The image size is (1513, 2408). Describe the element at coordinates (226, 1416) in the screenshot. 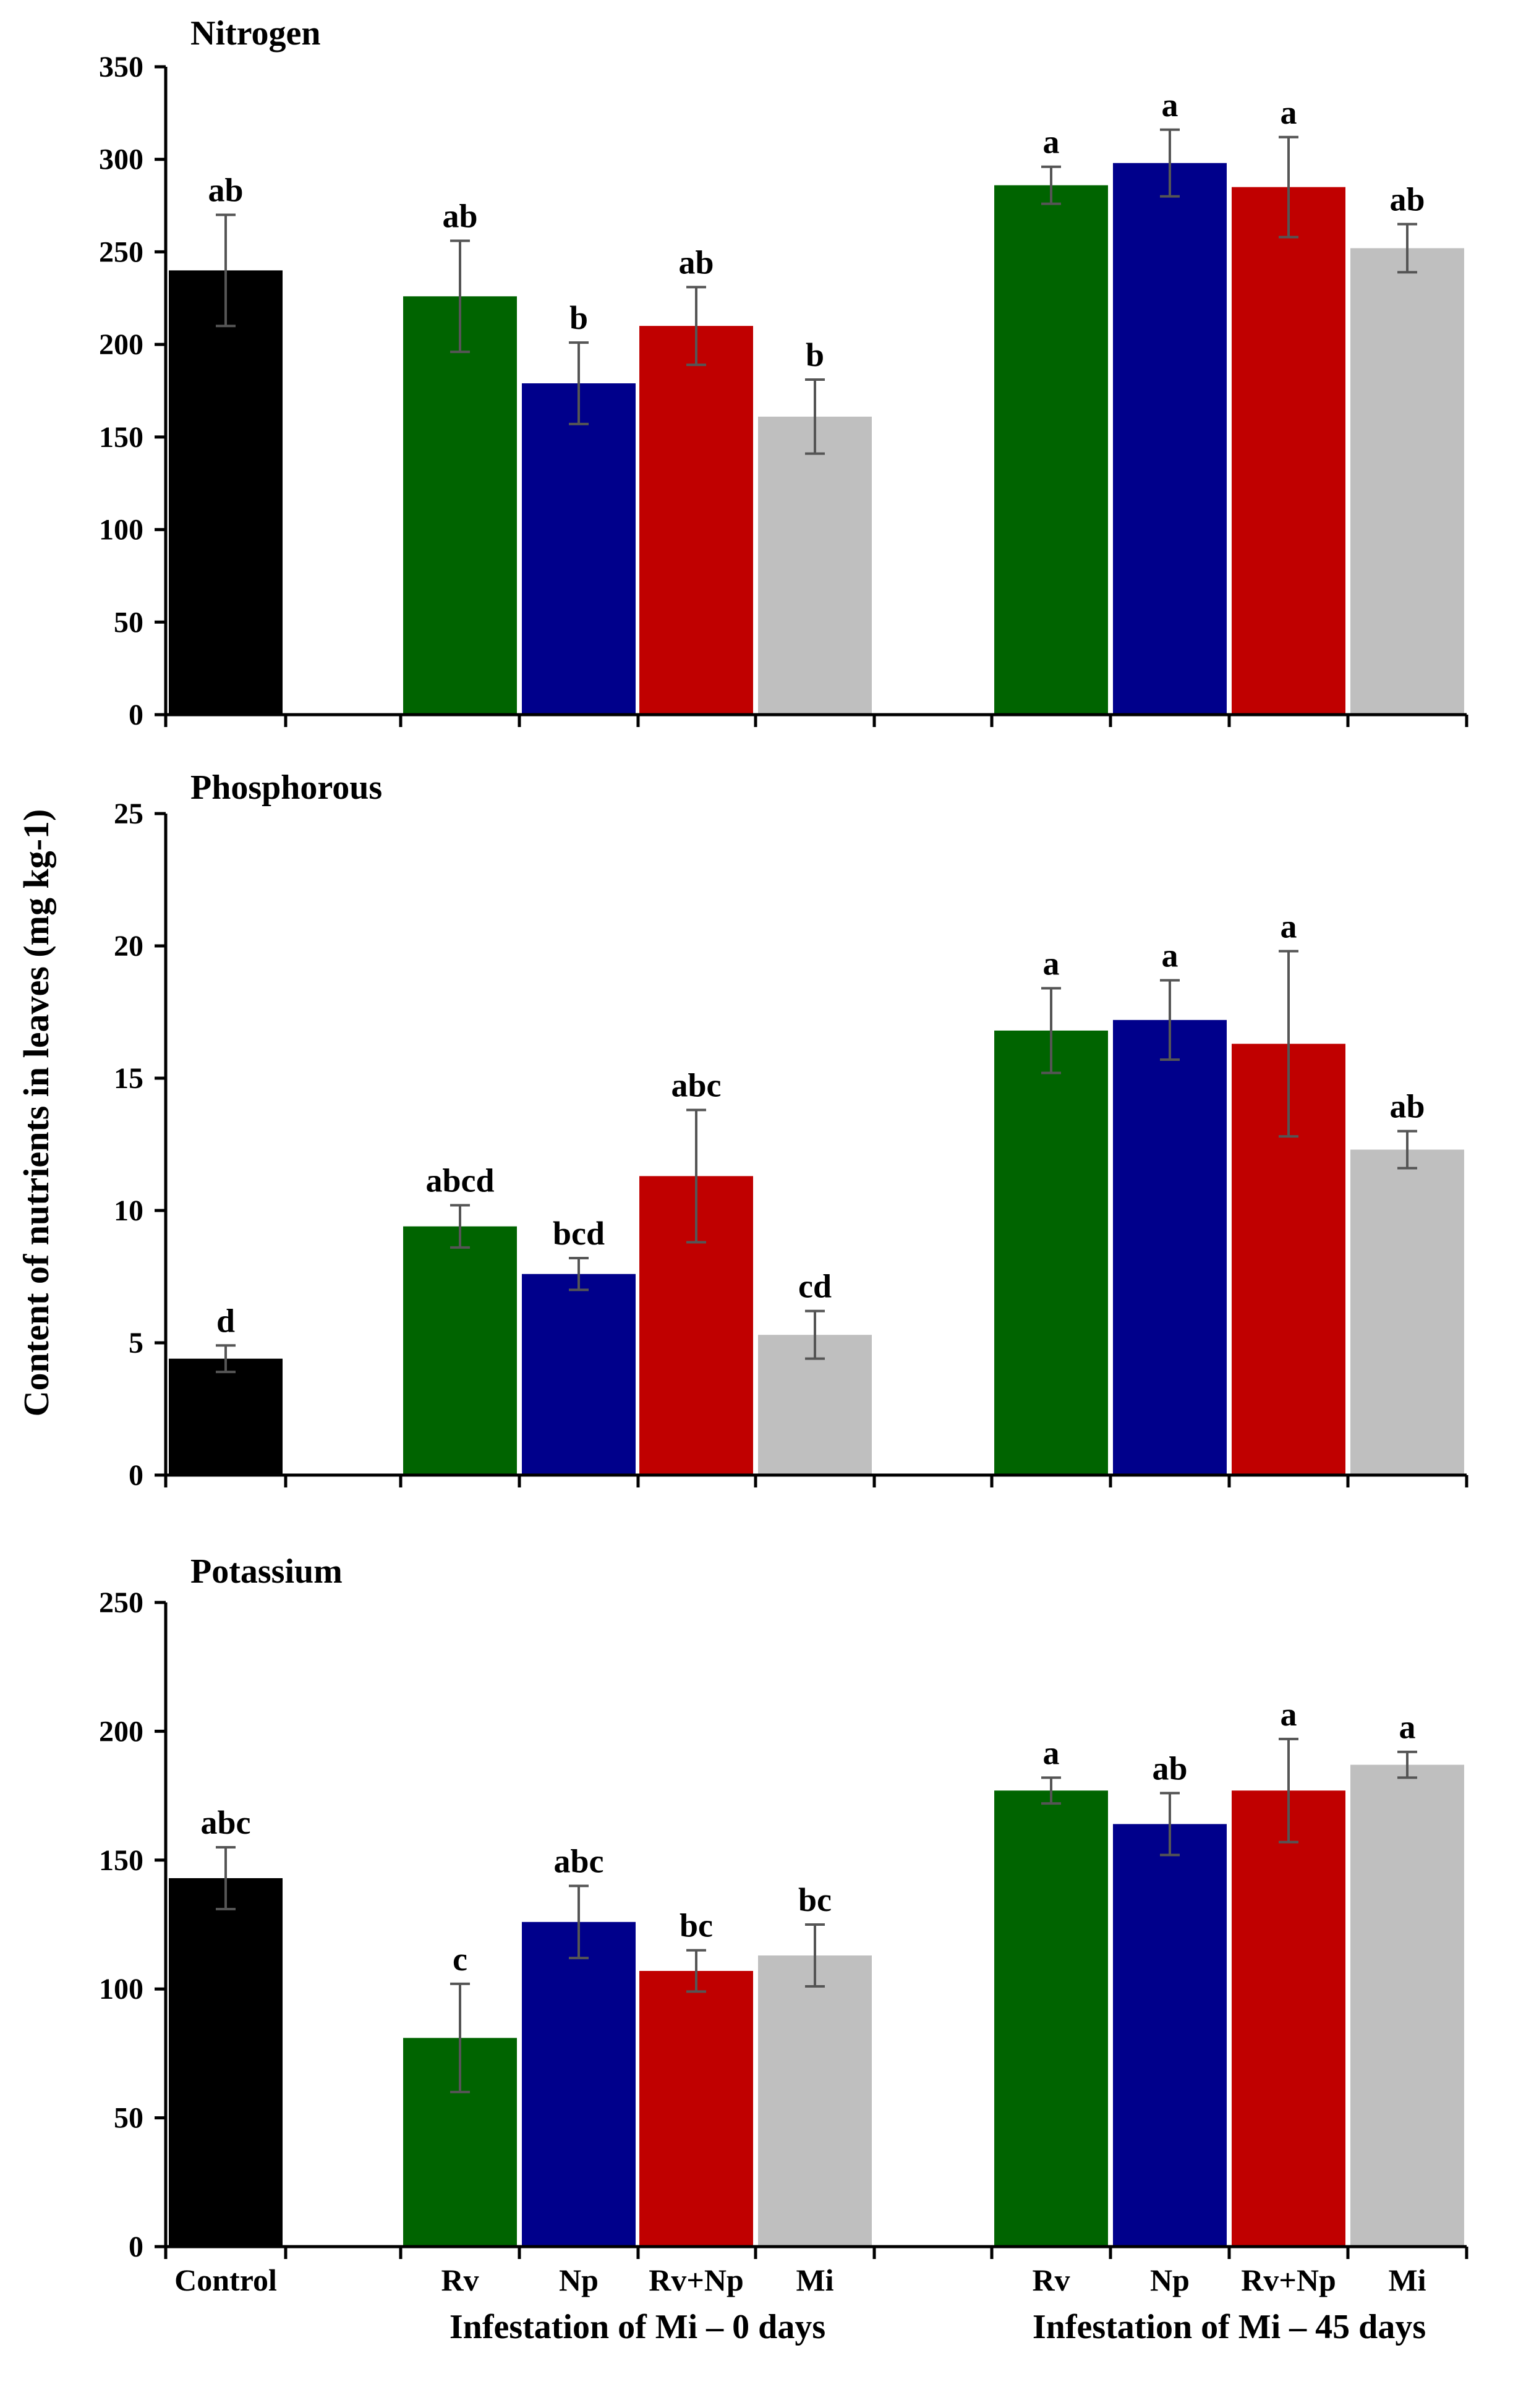

I see `phosphorous-bar-1-control` at that location.